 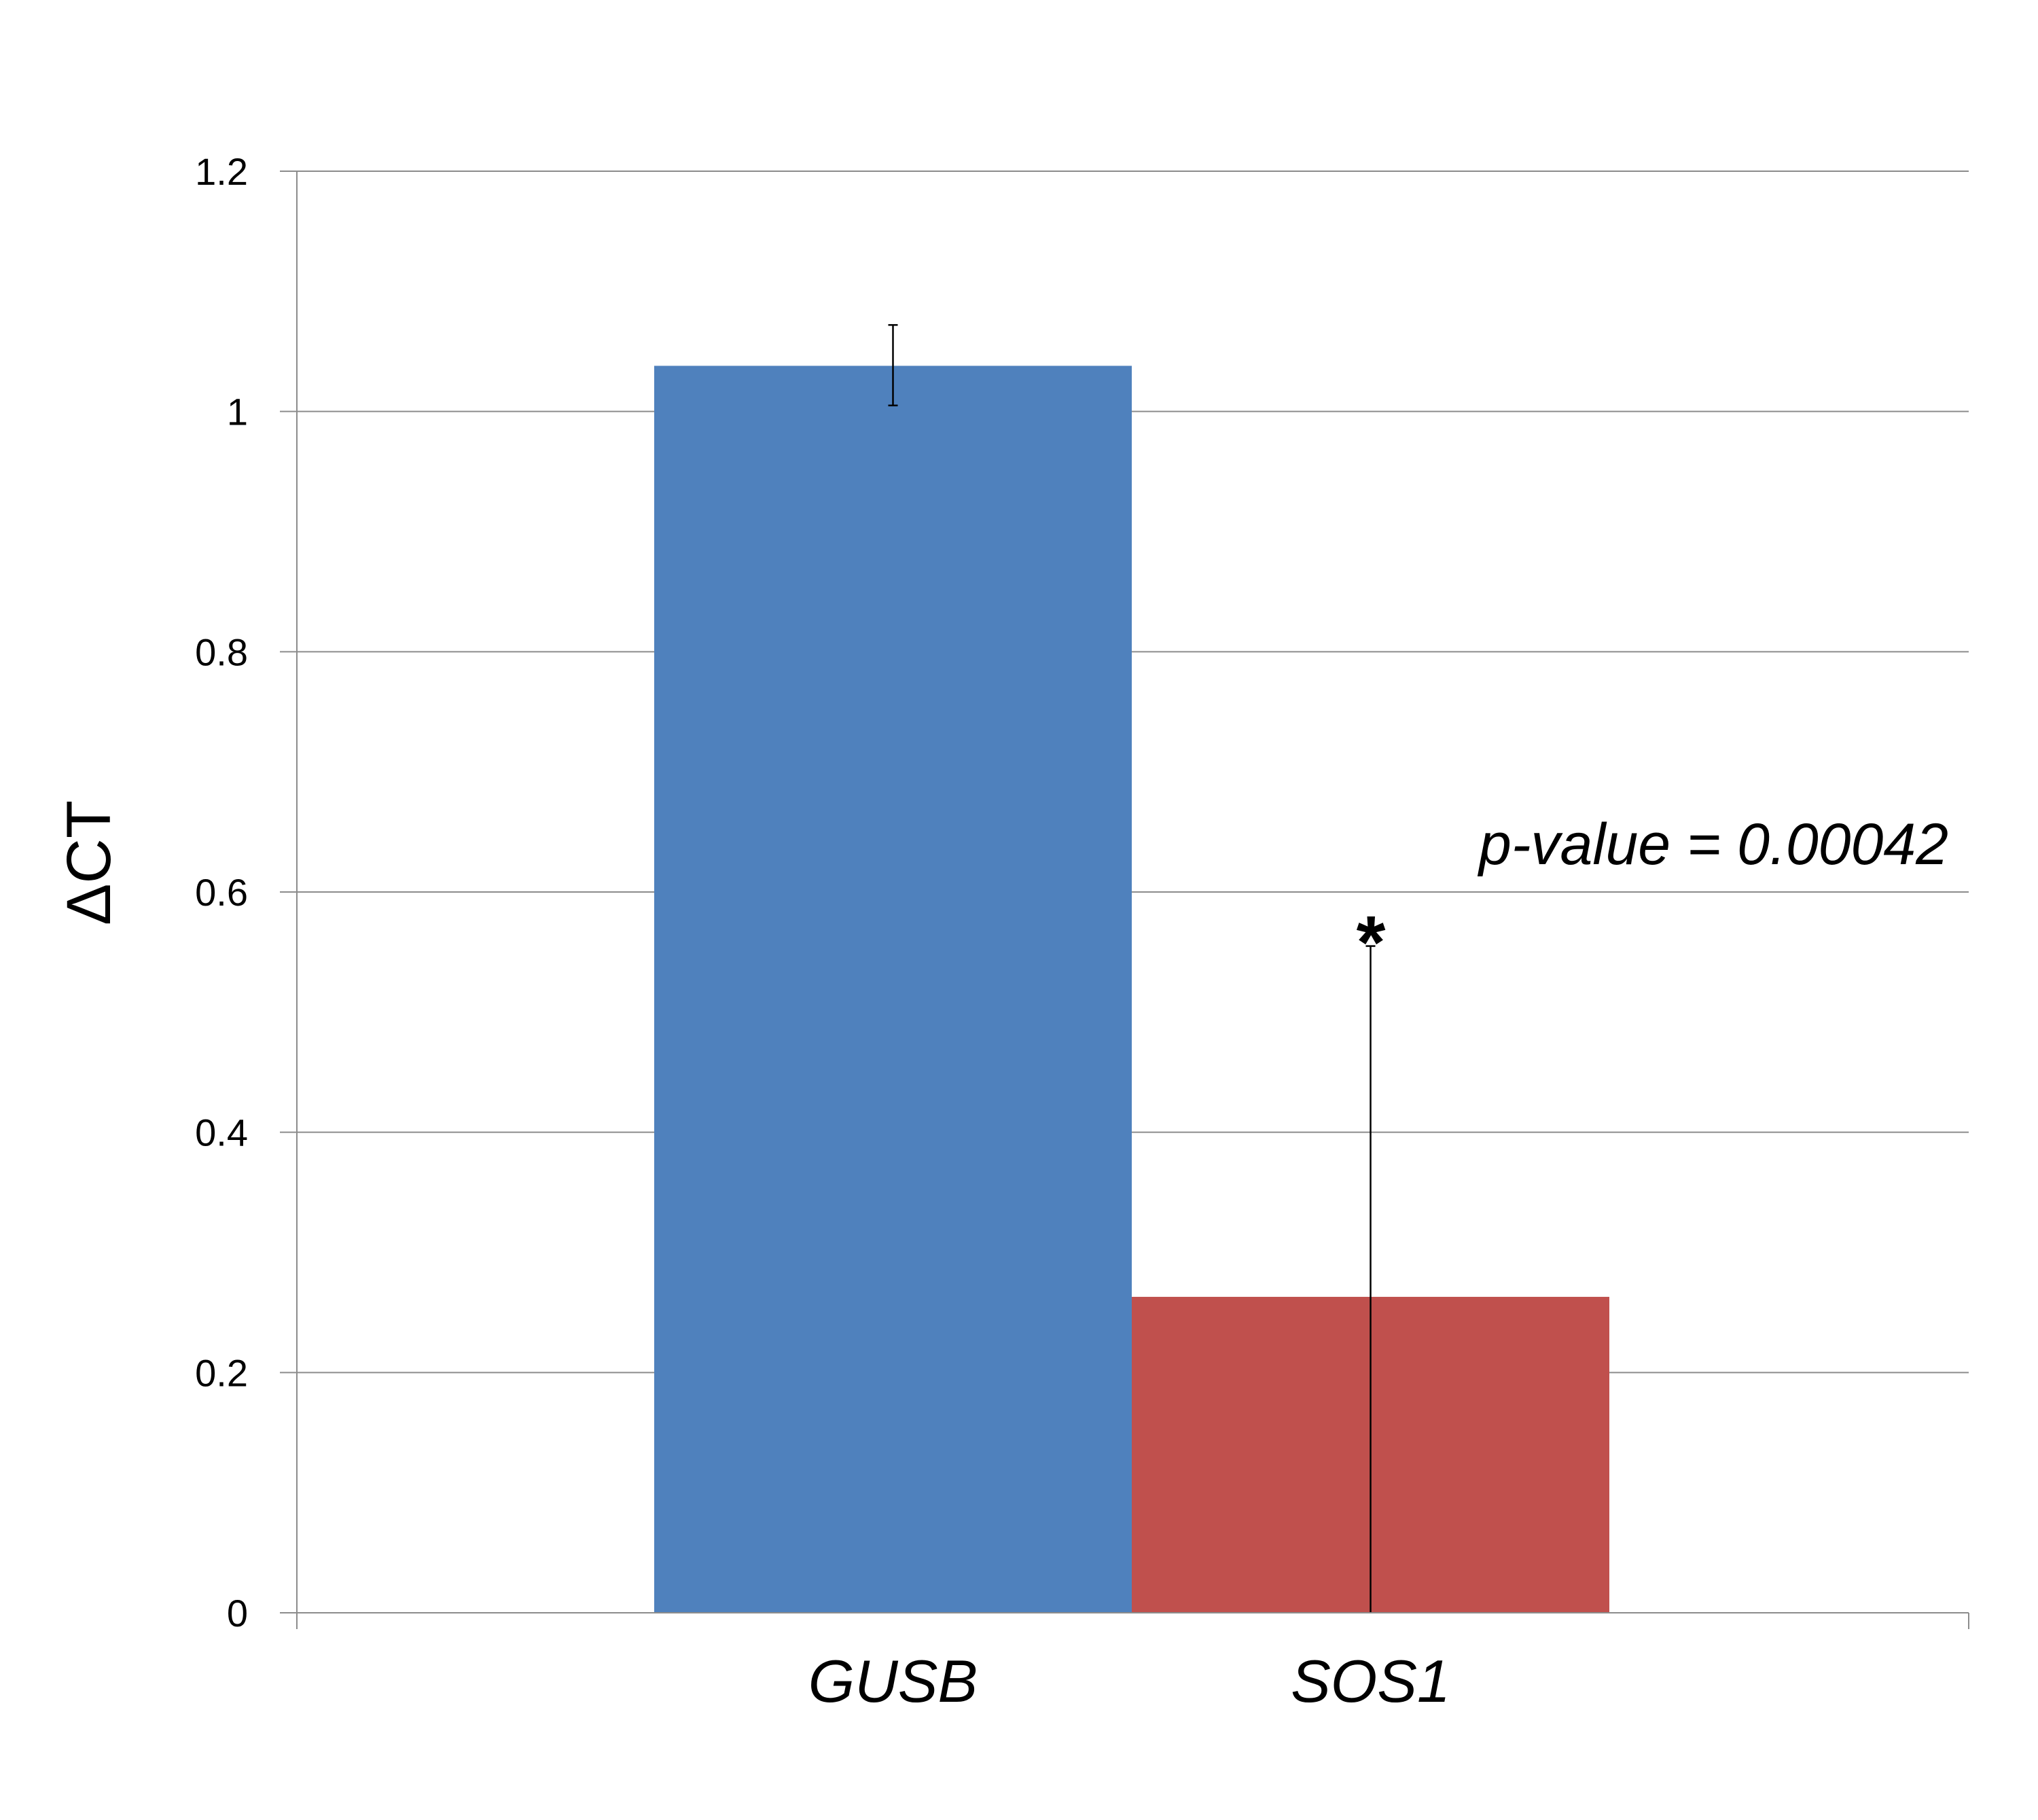 What do you see at coordinates (1371, 942) in the screenshot?
I see `significance-asterisk: *` at bounding box center [1371, 942].